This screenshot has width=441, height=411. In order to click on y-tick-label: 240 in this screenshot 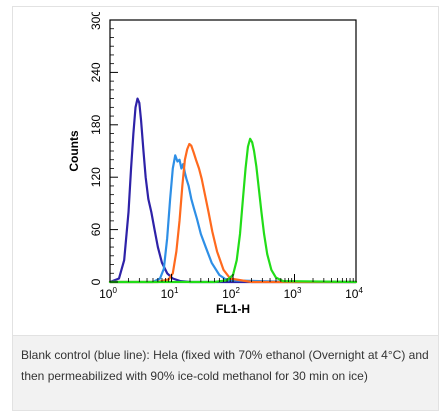, I will do `click(96, 72)`.